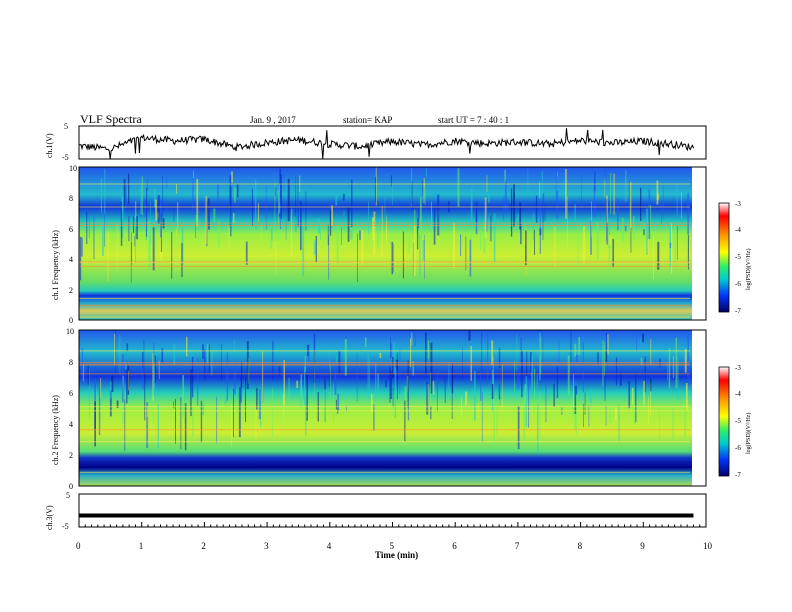 Image resolution: width=792 pixels, height=612 pixels. I want to click on ch3-ytick-bottom: -5, so click(65, 526).